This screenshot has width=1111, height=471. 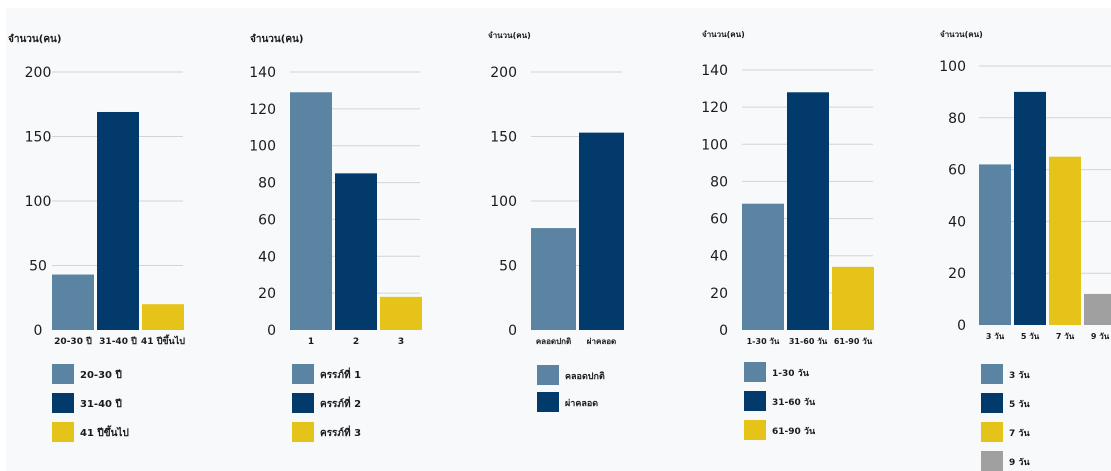 I want to click on legend-label: 7 วัน, so click(x=1019, y=433).